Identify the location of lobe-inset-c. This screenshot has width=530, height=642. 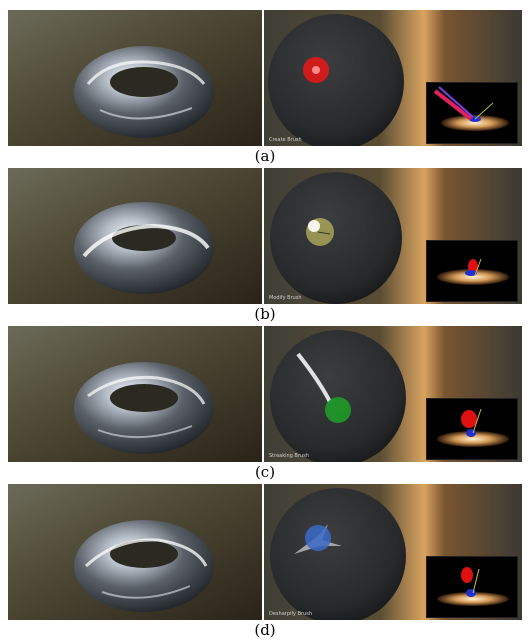
(472, 429).